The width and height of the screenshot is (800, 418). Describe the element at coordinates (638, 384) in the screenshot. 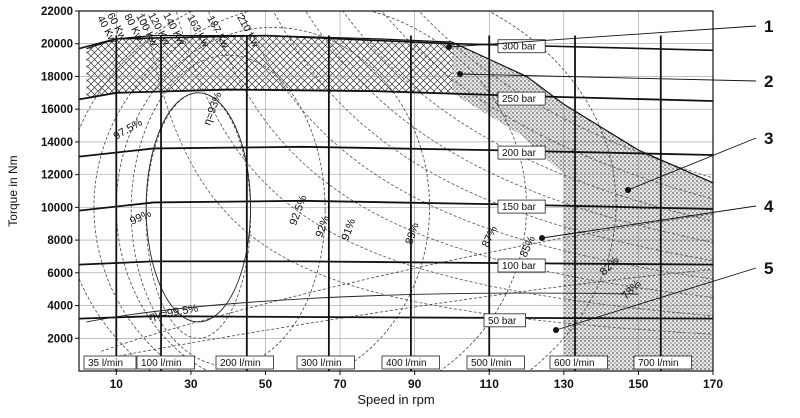

I see `x-tick-label: 150` at that location.